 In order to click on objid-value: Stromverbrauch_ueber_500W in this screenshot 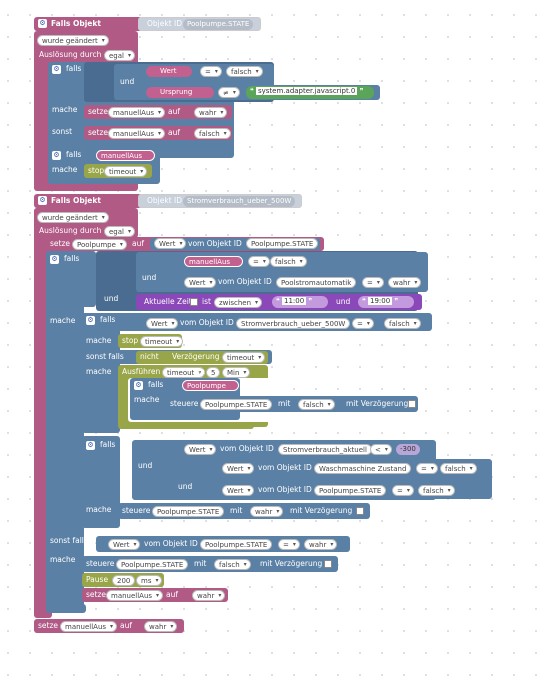, I will do `click(239, 201)`.